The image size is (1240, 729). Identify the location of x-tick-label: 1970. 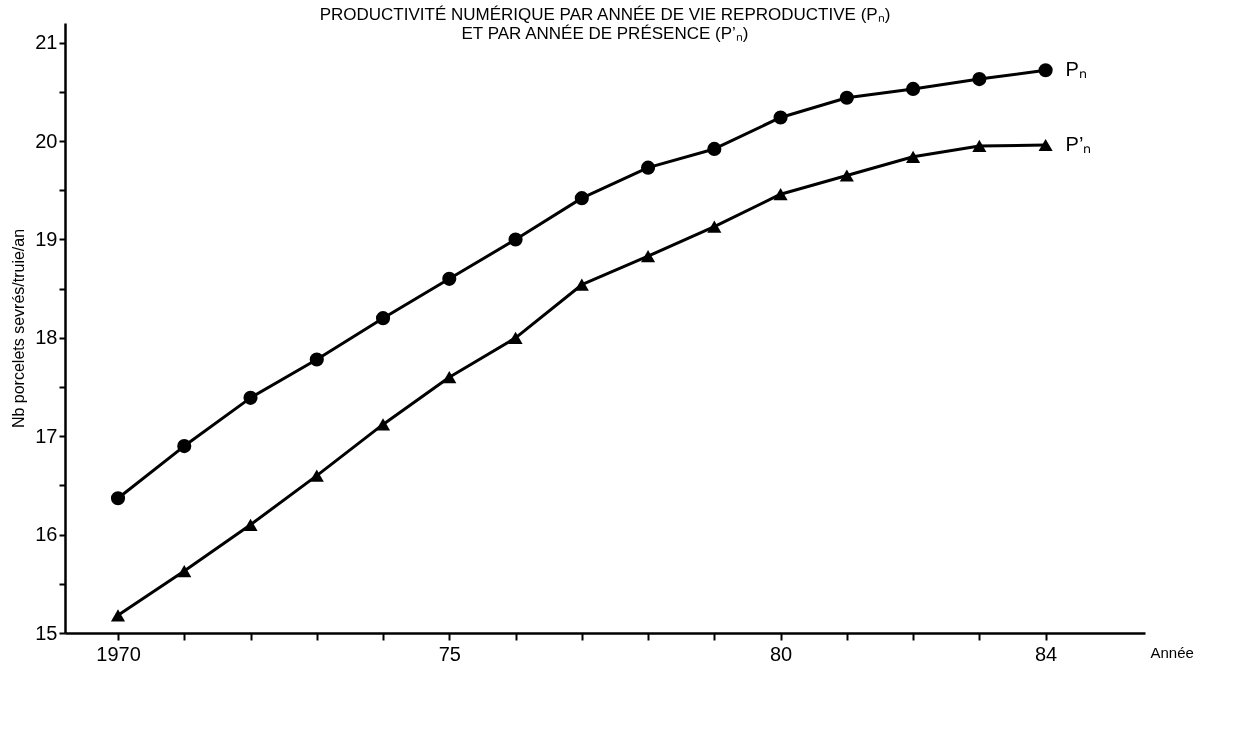
(118, 653).